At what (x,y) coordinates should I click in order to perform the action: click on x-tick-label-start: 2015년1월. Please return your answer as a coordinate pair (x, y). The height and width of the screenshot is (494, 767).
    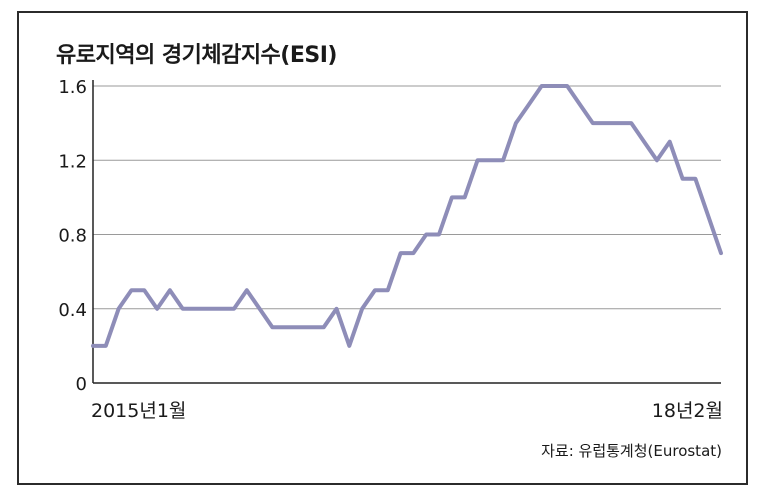
    Looking at the image, I should click on (138, 411).